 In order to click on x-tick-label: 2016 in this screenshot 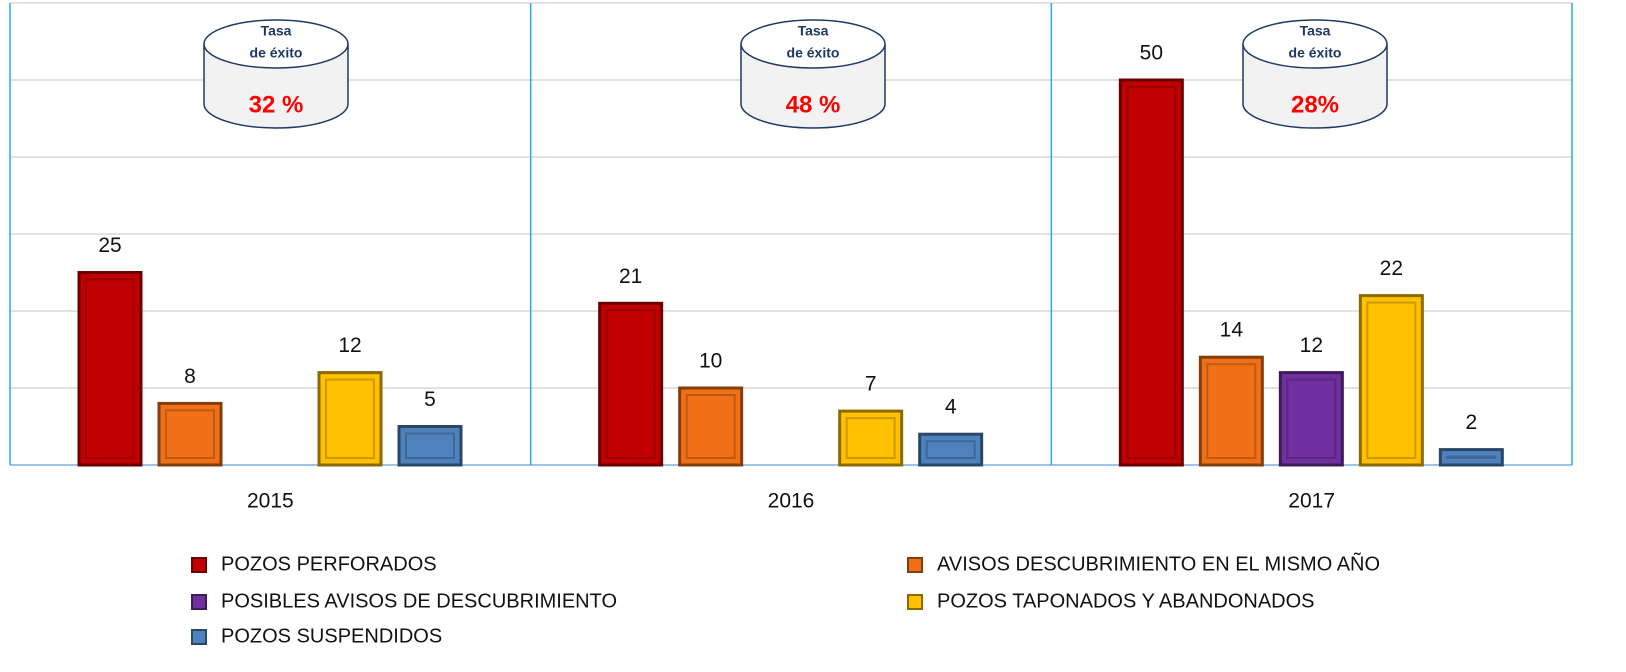, I will do `click(791, 501)`.